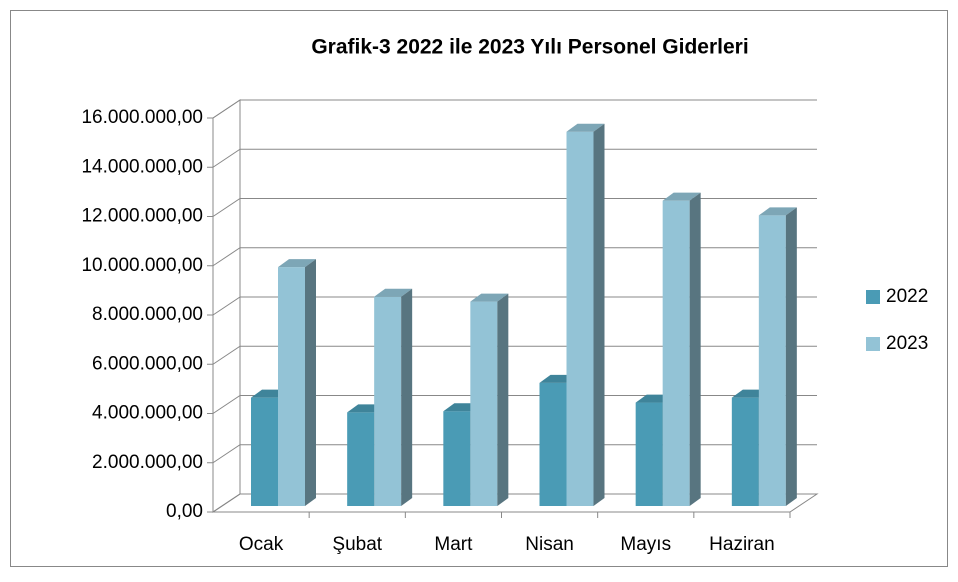  I want to click on x-tick-label: Mart, so click(453, 544).